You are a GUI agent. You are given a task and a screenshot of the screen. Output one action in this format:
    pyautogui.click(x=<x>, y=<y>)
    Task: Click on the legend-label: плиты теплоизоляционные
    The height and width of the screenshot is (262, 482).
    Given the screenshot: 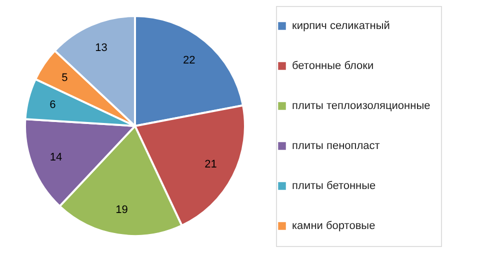 What is the action you would take?
    pyautogui.click(x=361, y=106)
    